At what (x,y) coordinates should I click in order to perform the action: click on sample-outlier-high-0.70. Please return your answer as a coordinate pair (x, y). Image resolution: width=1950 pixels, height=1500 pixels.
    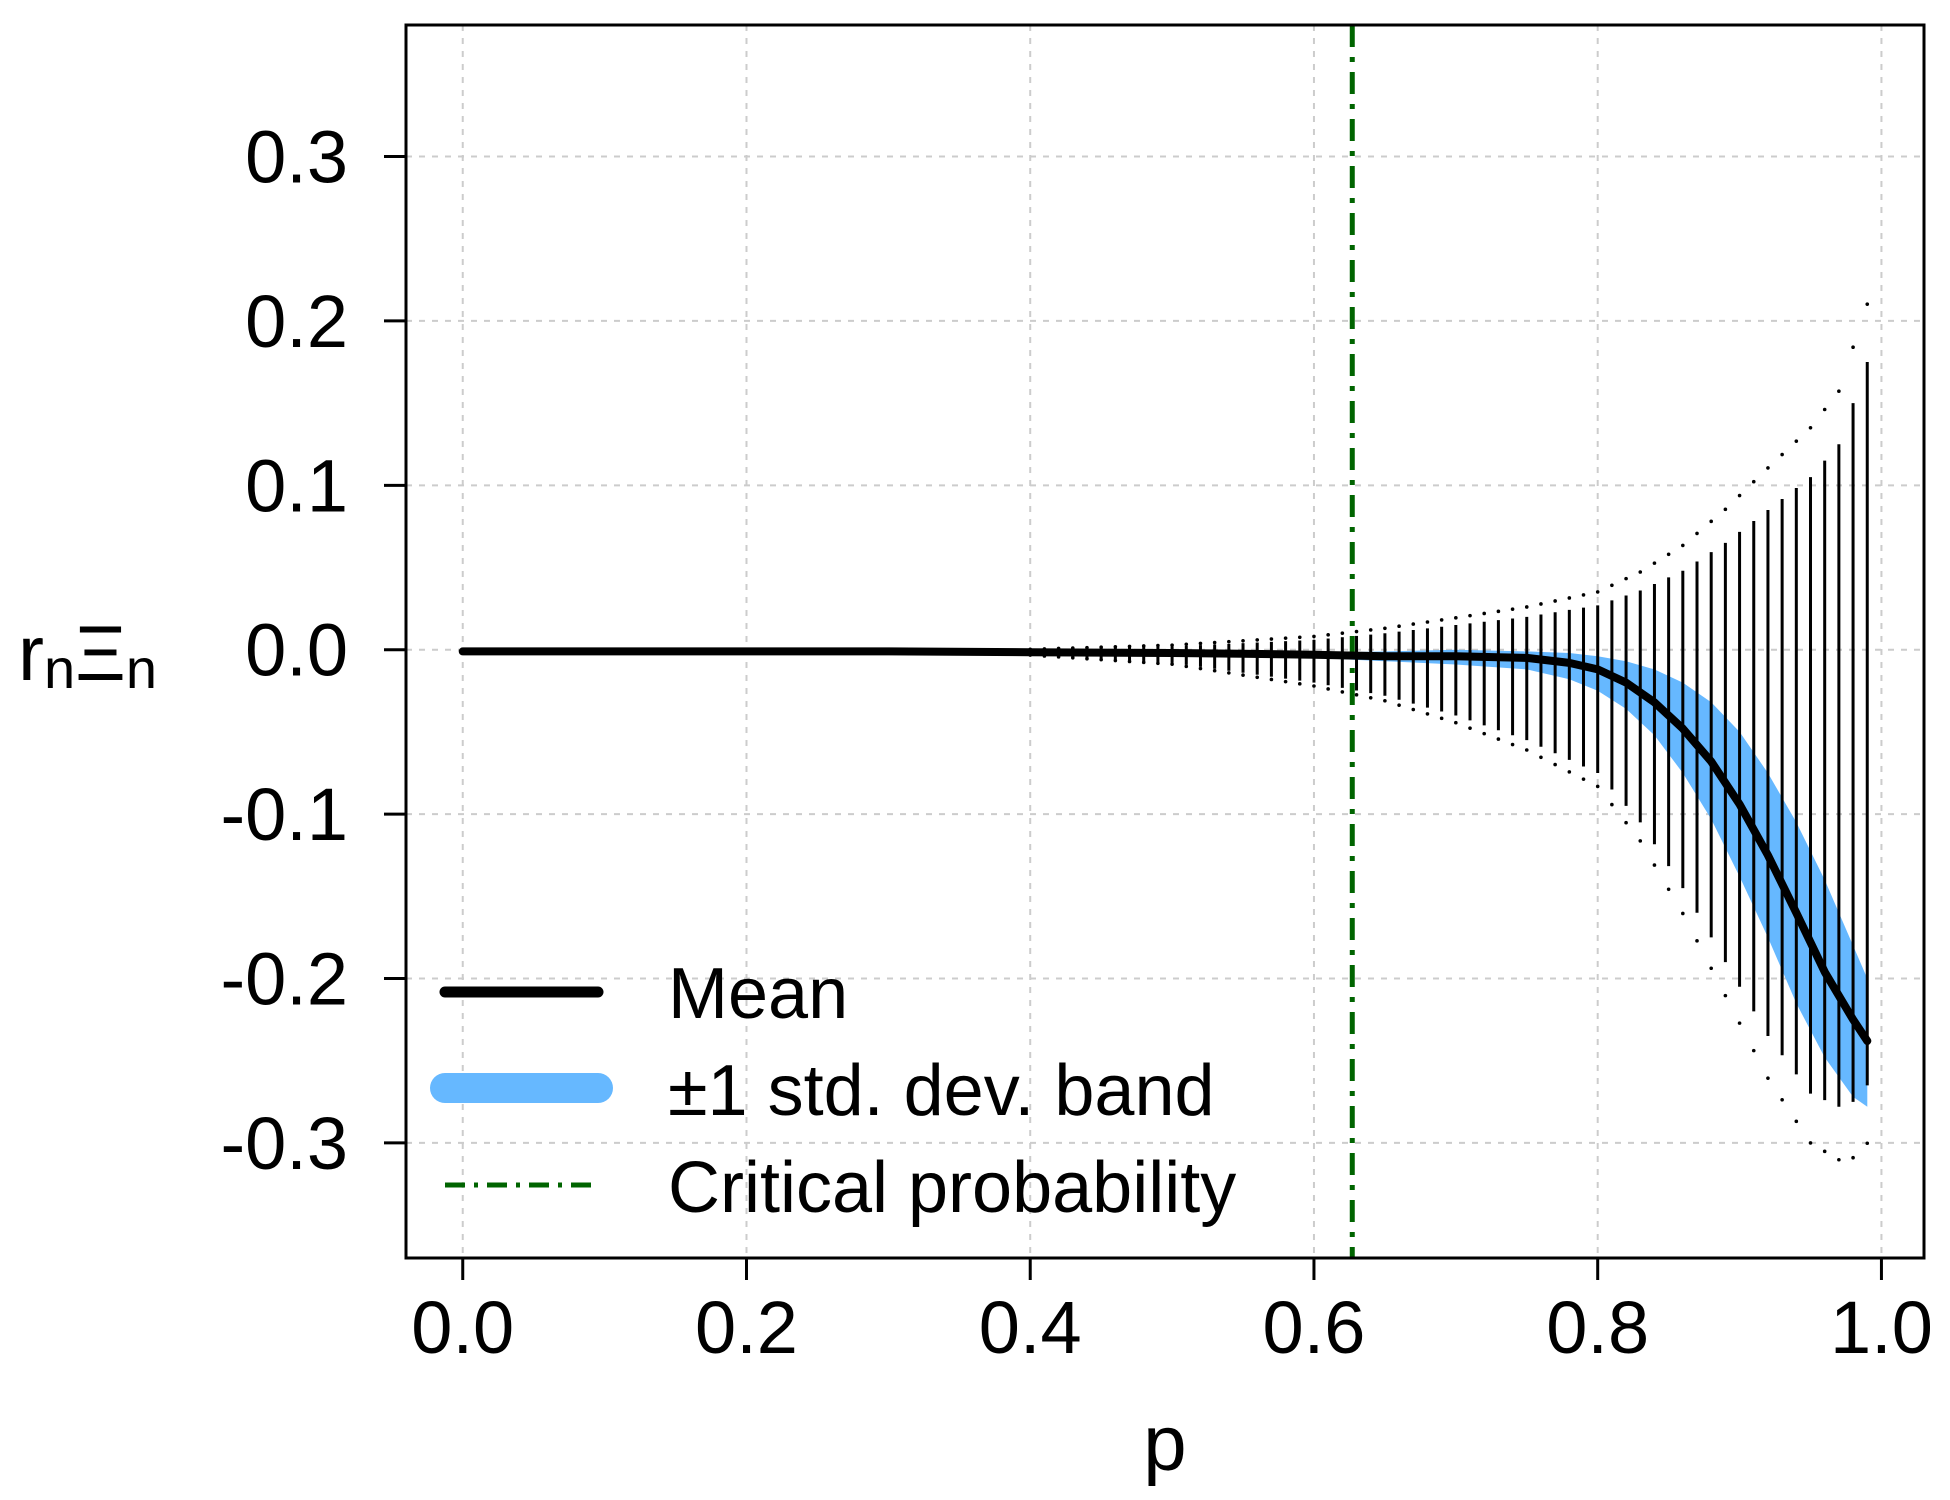
    Looking at the image, I should click on (1456, 618).